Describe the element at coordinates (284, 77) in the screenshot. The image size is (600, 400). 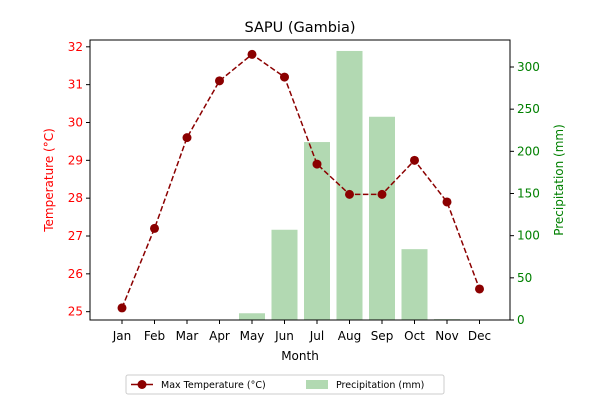
I see `temperature-point-jun` at that location.